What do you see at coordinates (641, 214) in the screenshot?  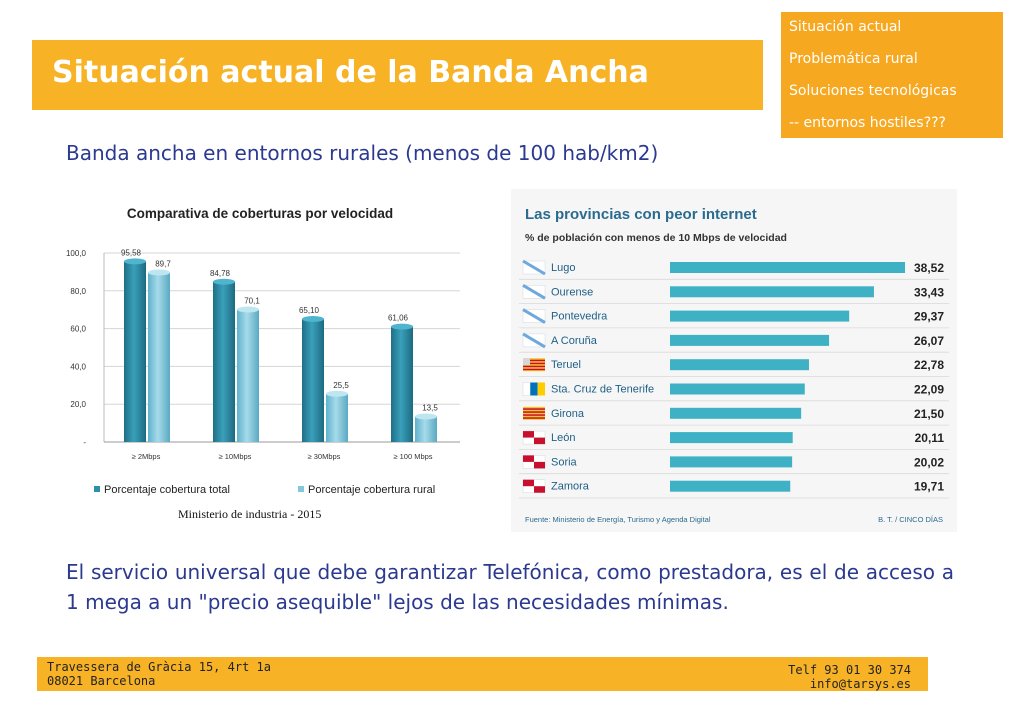 I see `provinces-chart-title: Las provincias con peor internet` at bounding box center [641, 214].